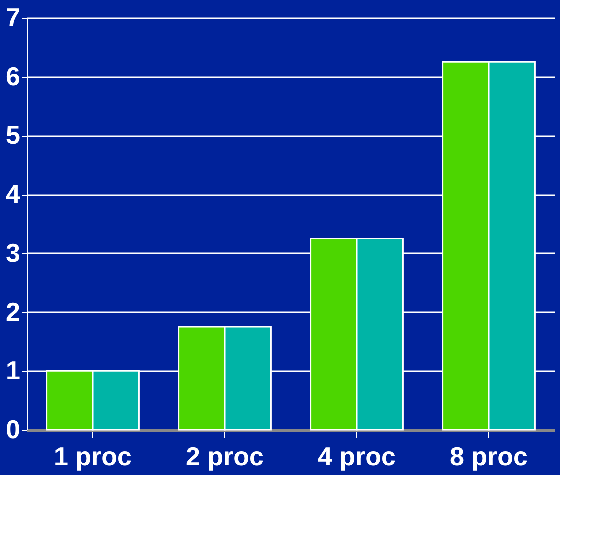 The image size is (609, 543). I want to click on y-tick-label: 0, so click(13, 429).